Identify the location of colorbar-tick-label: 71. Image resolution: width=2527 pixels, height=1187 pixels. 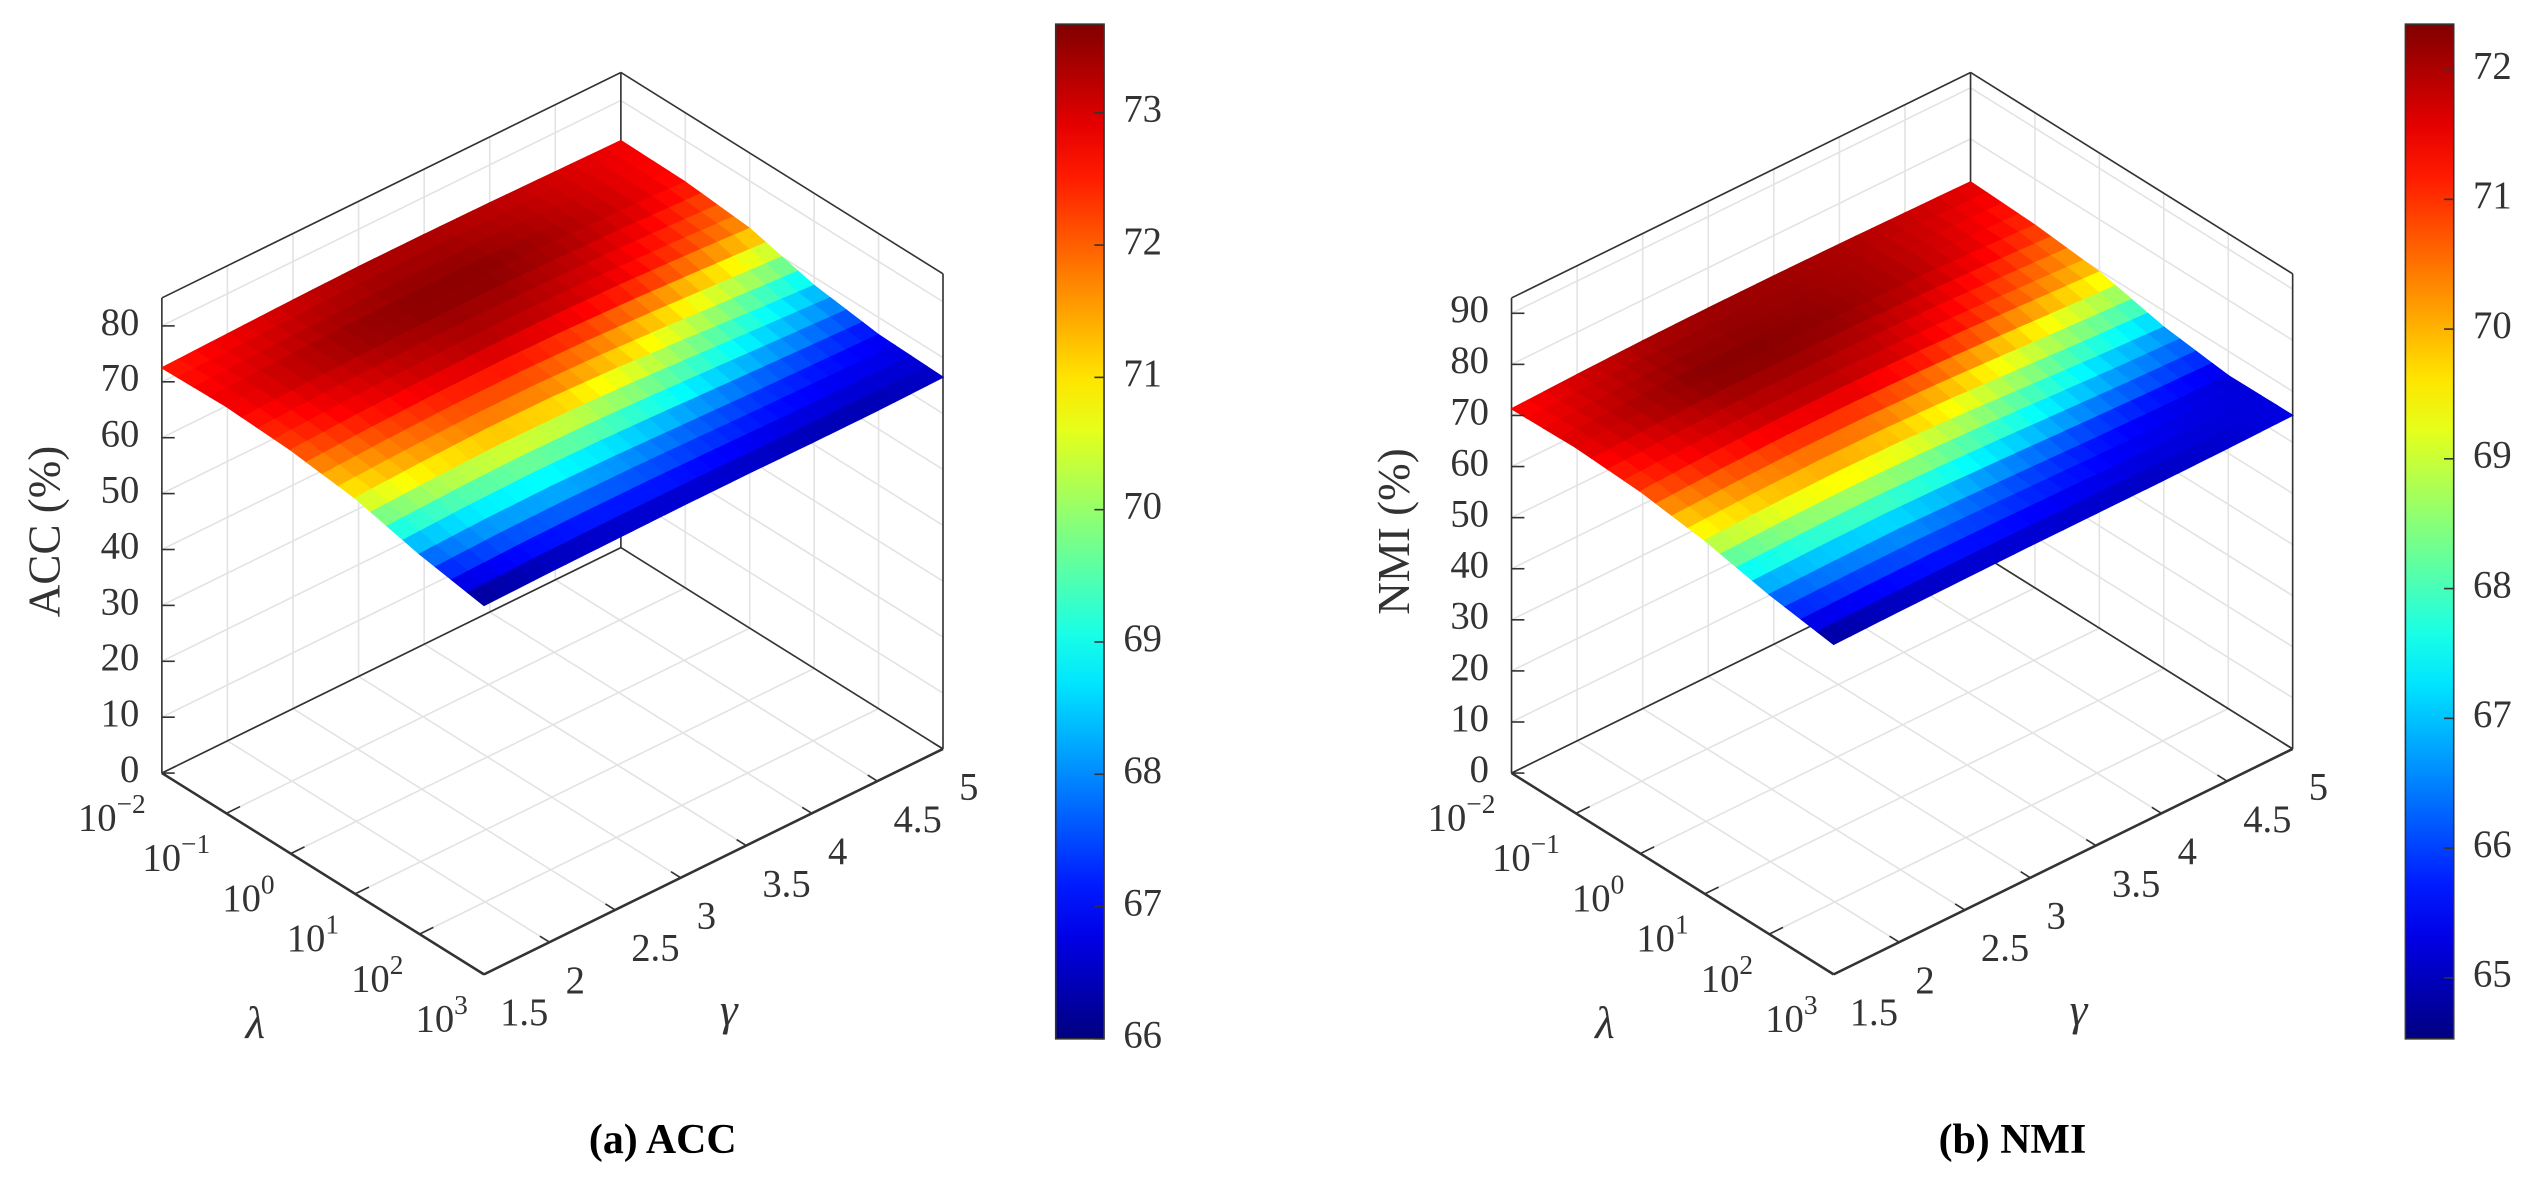
(2492, 196).